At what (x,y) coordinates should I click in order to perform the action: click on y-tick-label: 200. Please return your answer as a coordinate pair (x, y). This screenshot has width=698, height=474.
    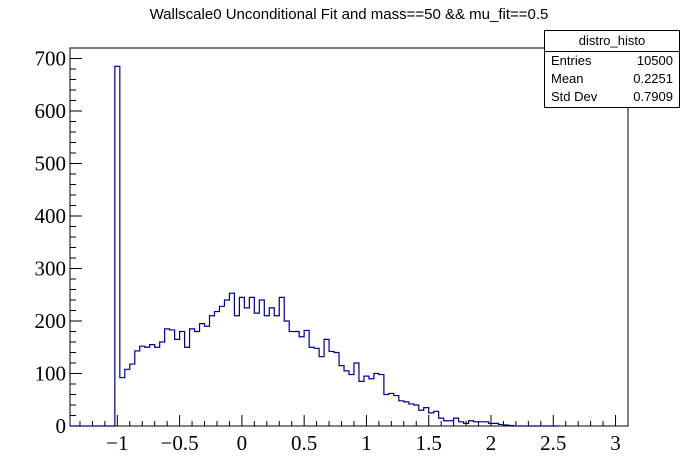
    Looking at the image, I should click on (51, 321).